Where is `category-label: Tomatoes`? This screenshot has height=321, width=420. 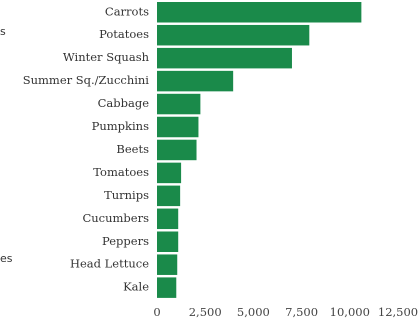
category-label: Tomatoes is located at coordinates (121, 172).